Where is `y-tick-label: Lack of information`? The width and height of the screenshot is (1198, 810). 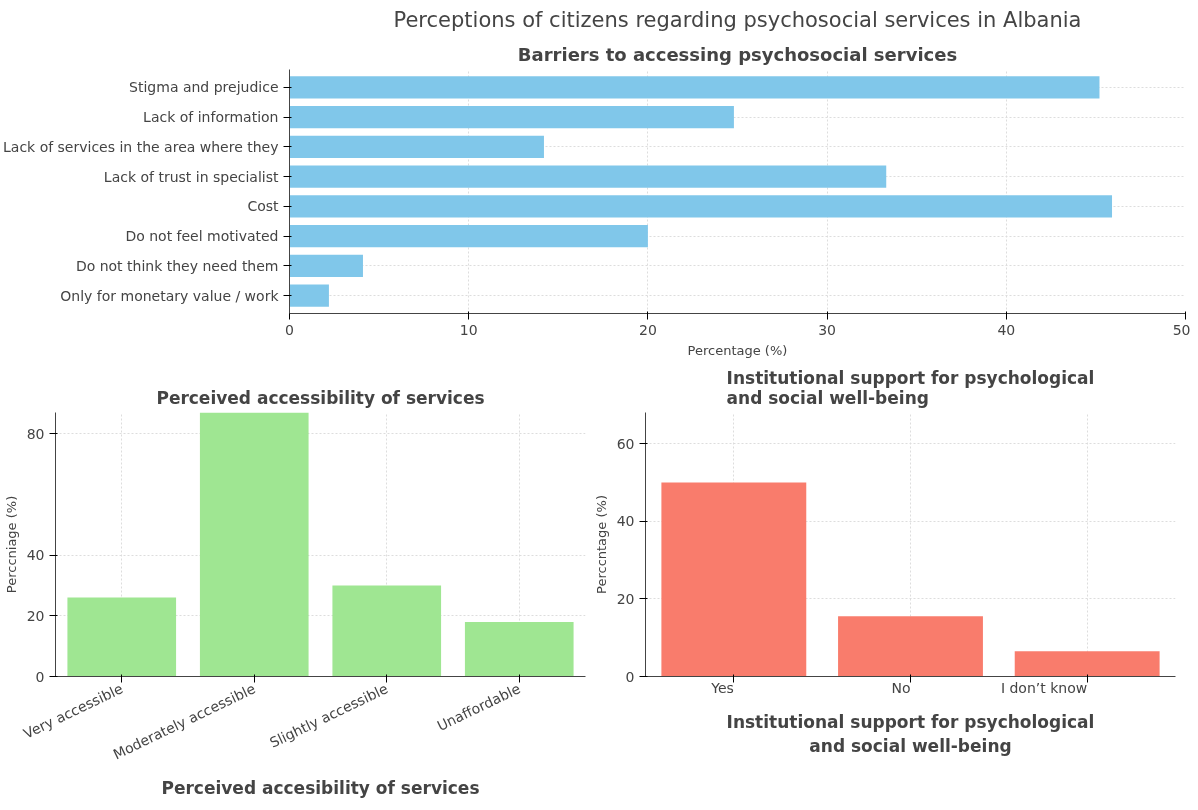 y-tick-label: Lack of information is located at coordinates (211, 117).